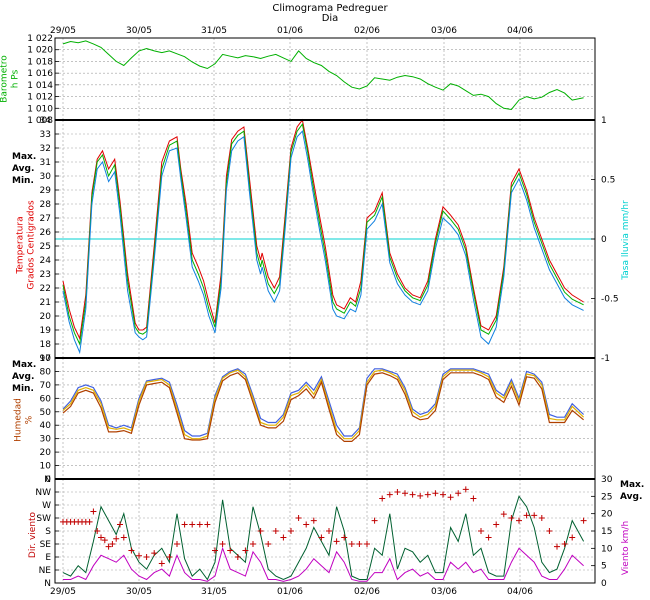 Image resolution: width=650 pixels, height=600 pixels. Describe the element at coordinates (63, 592) in the screenshot. I see `day-label-bottom-0: 29/05` at that location.